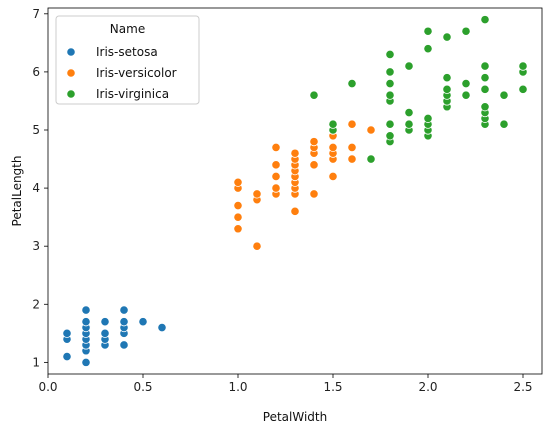 The height and width of the screenshot is (432, 554). Describe the element at coordinates (36, 304) in the screenshot. I see `y-tick-label: 2` at that location.